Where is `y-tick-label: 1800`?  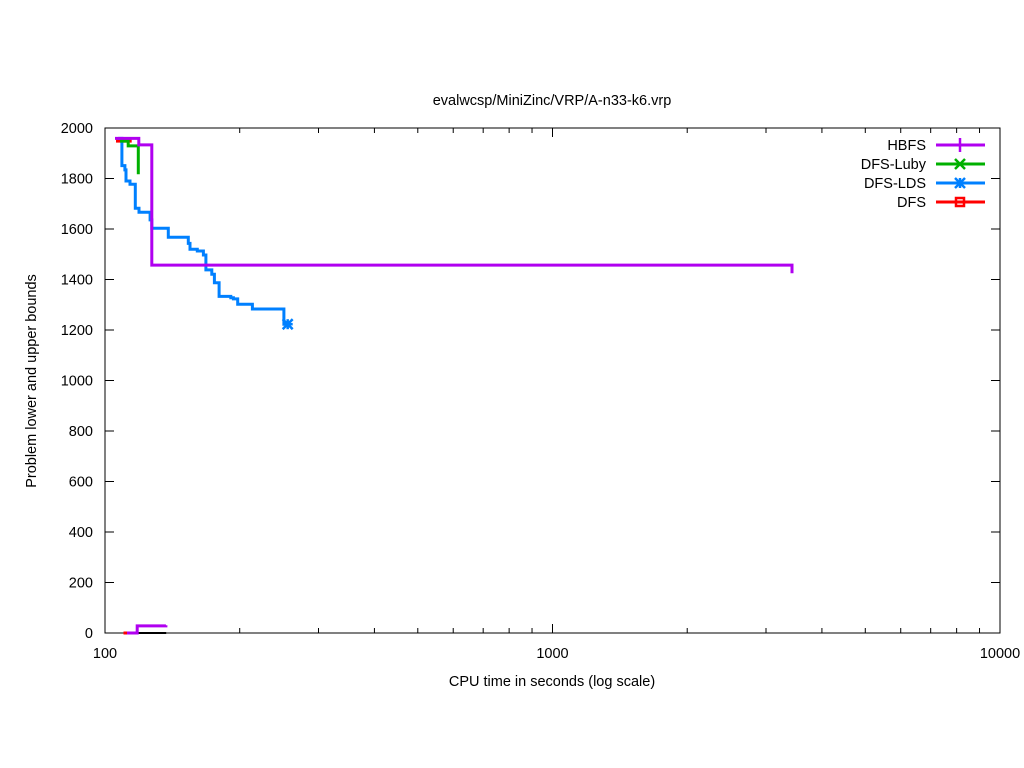 y-tick-label: 1800 is located at coordinates (77, 180).